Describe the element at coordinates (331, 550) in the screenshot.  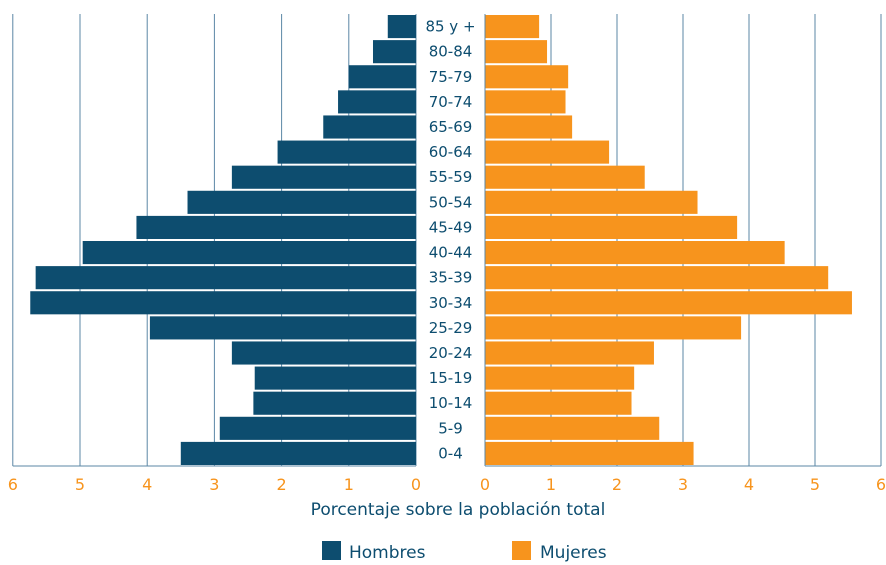
I see `legend-swatch-hombres` at that location.